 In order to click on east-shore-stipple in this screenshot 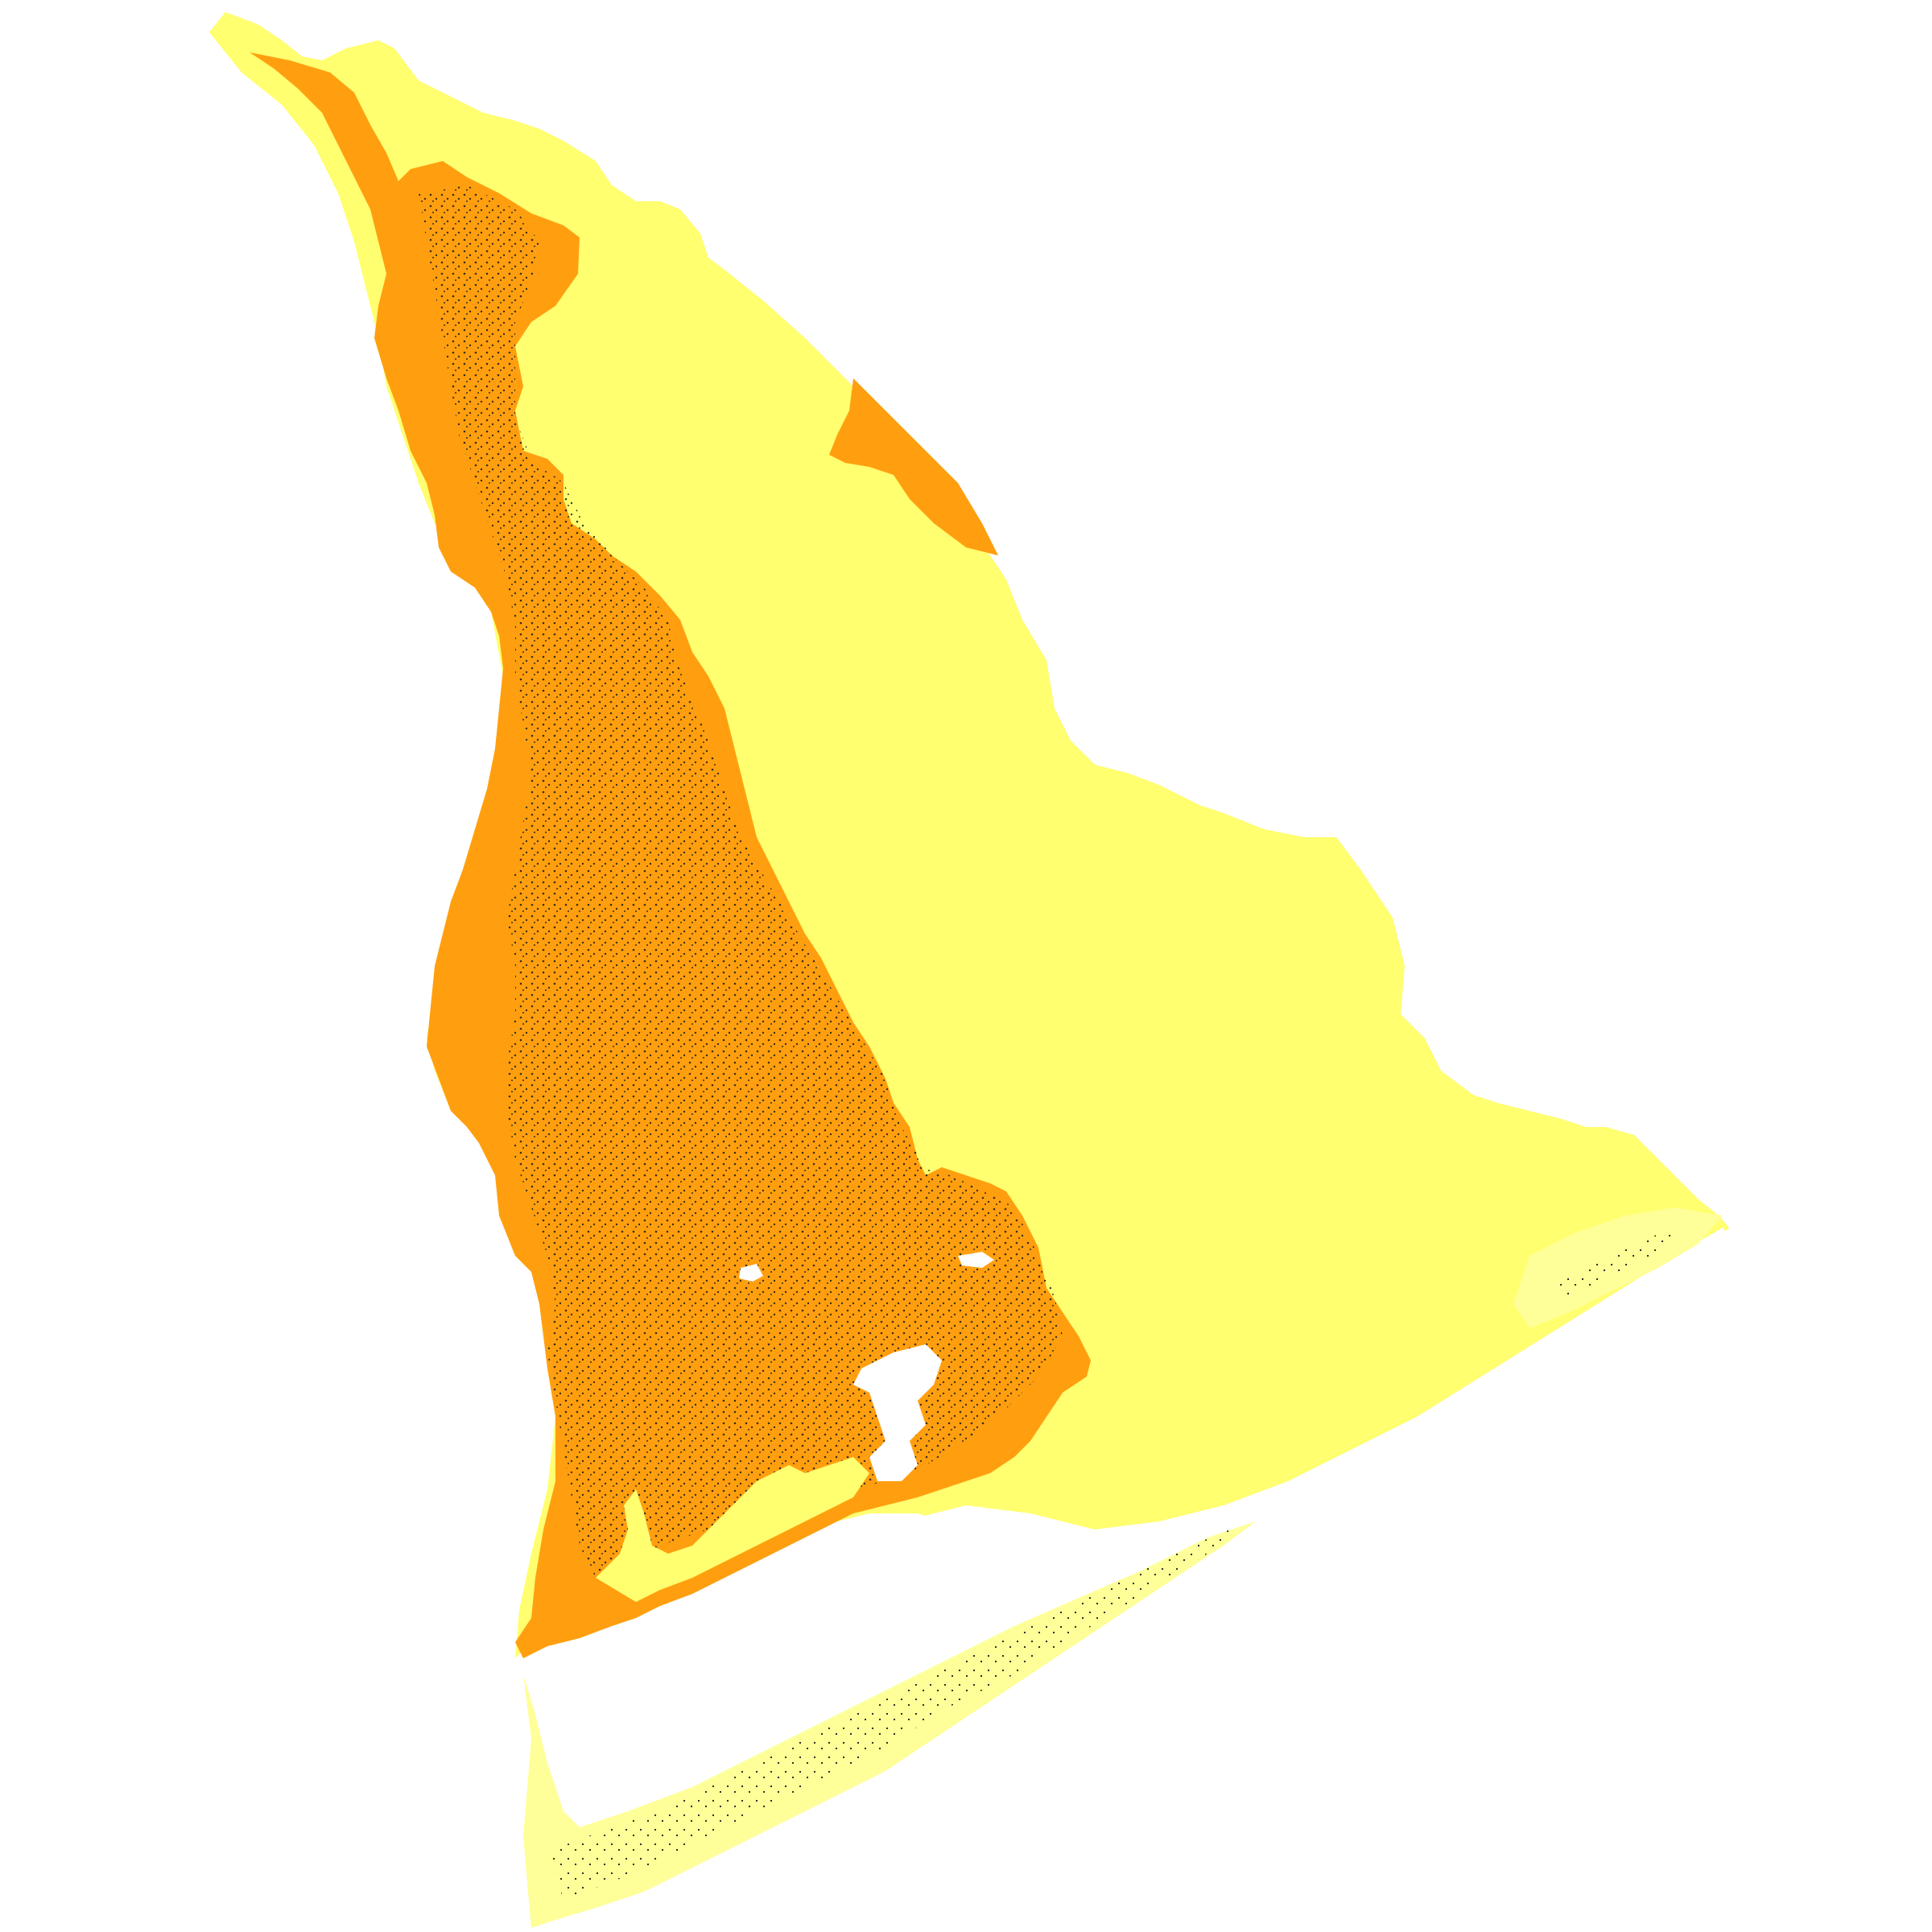, I will do `click(1618, 1260)`.